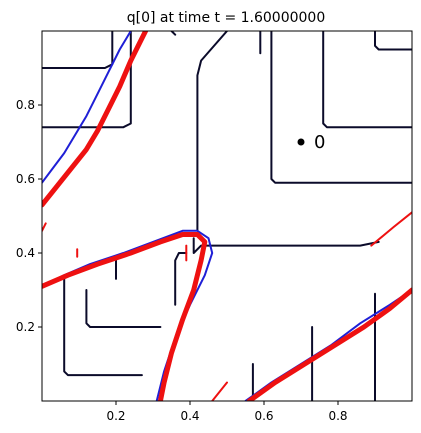 The image size is (421, 433). I want to click on x-tick-label-0: 0.2, so click(115, 416).